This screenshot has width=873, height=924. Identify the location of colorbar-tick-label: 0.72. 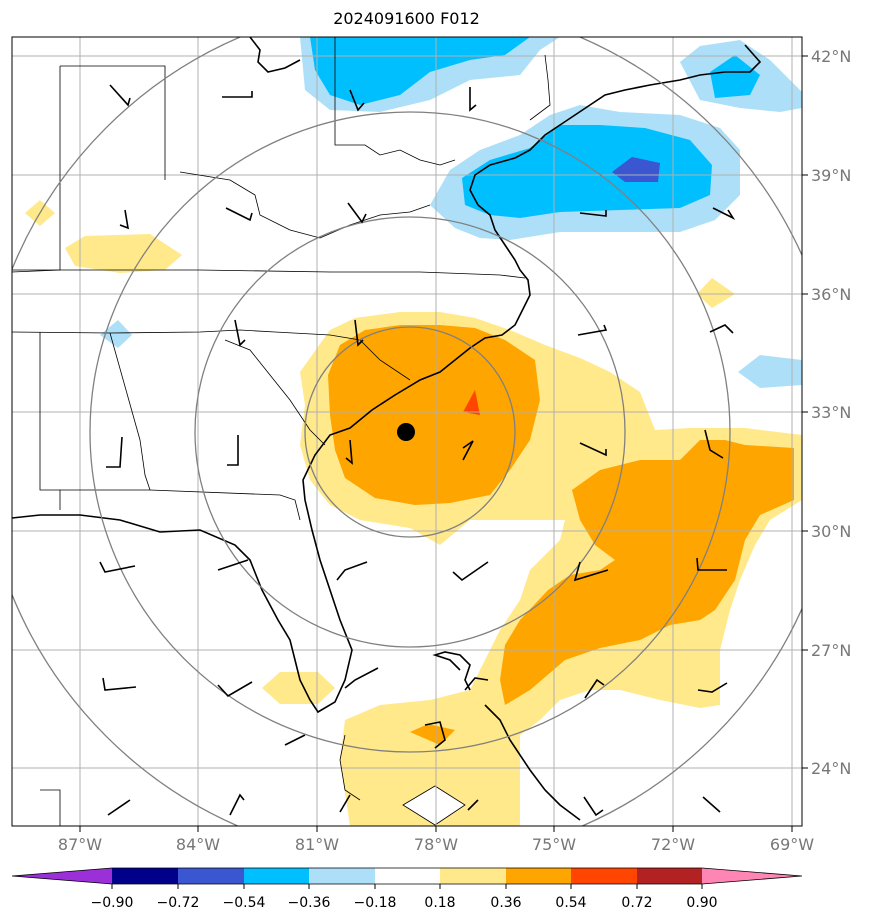
(636, 903).